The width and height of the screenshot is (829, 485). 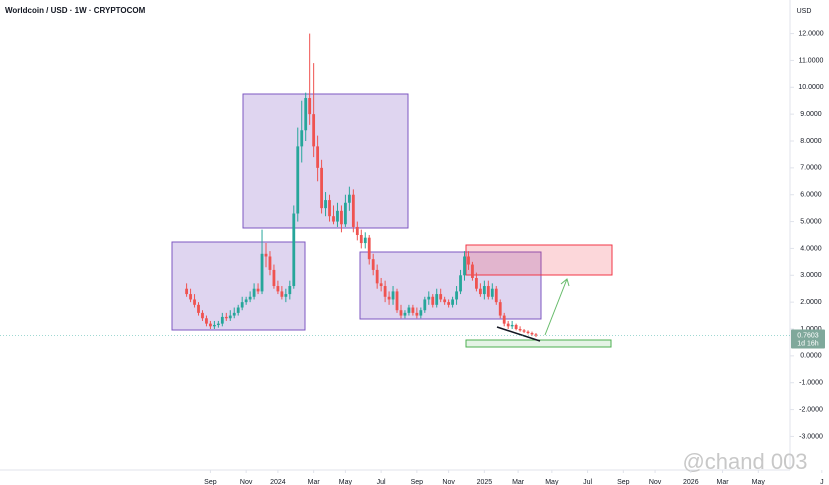 What do you see at coordinates (811, 409) in the screenshot?
I see `y-tick-label: -2.0000` at bounding box center [811, 409].